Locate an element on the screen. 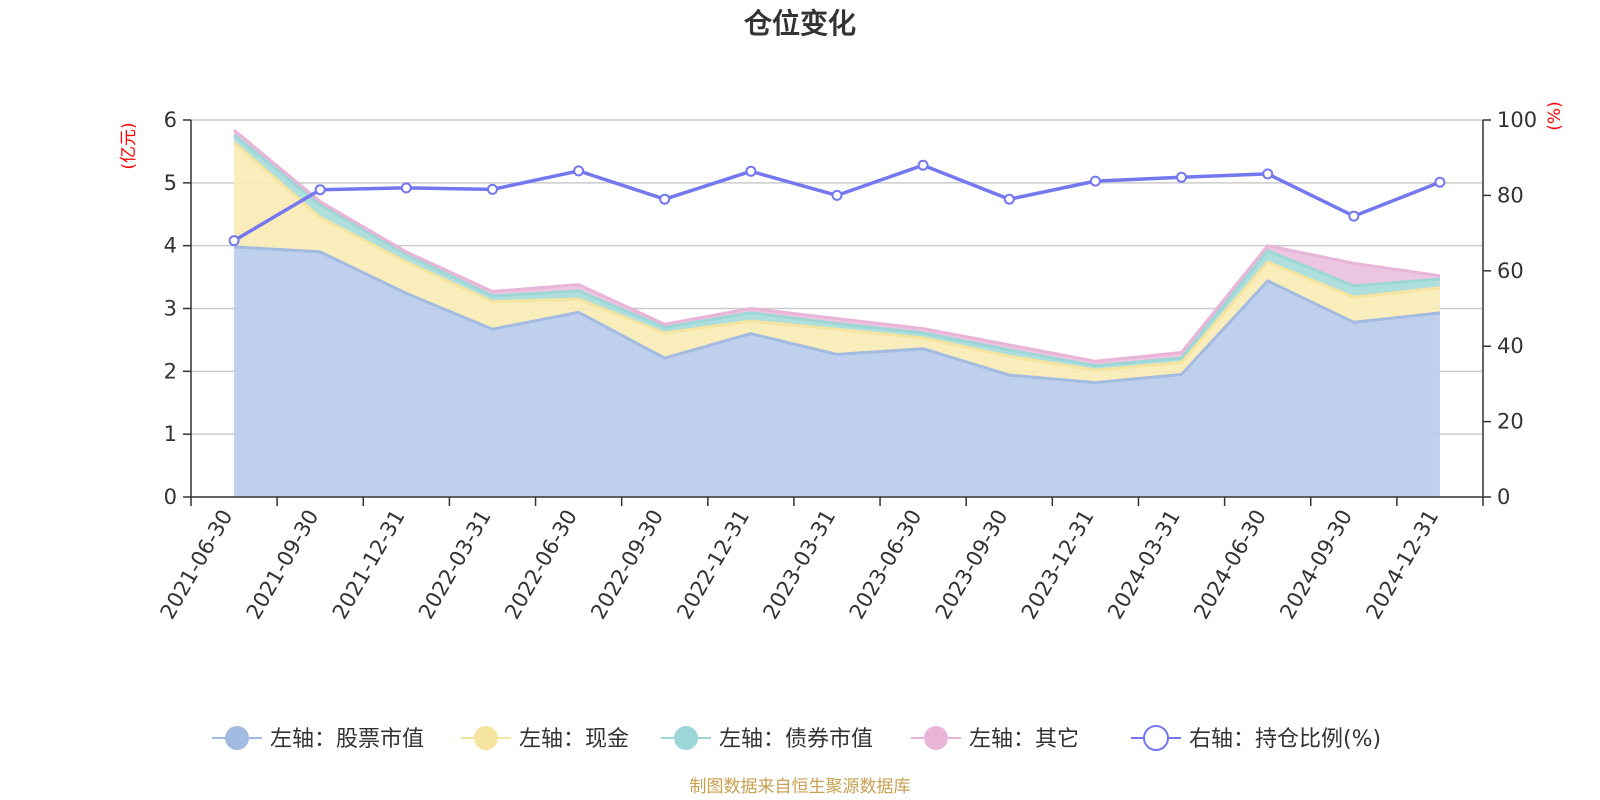  legend-label-3: 左轴：债券市值 is located at coordinates (796, 739).